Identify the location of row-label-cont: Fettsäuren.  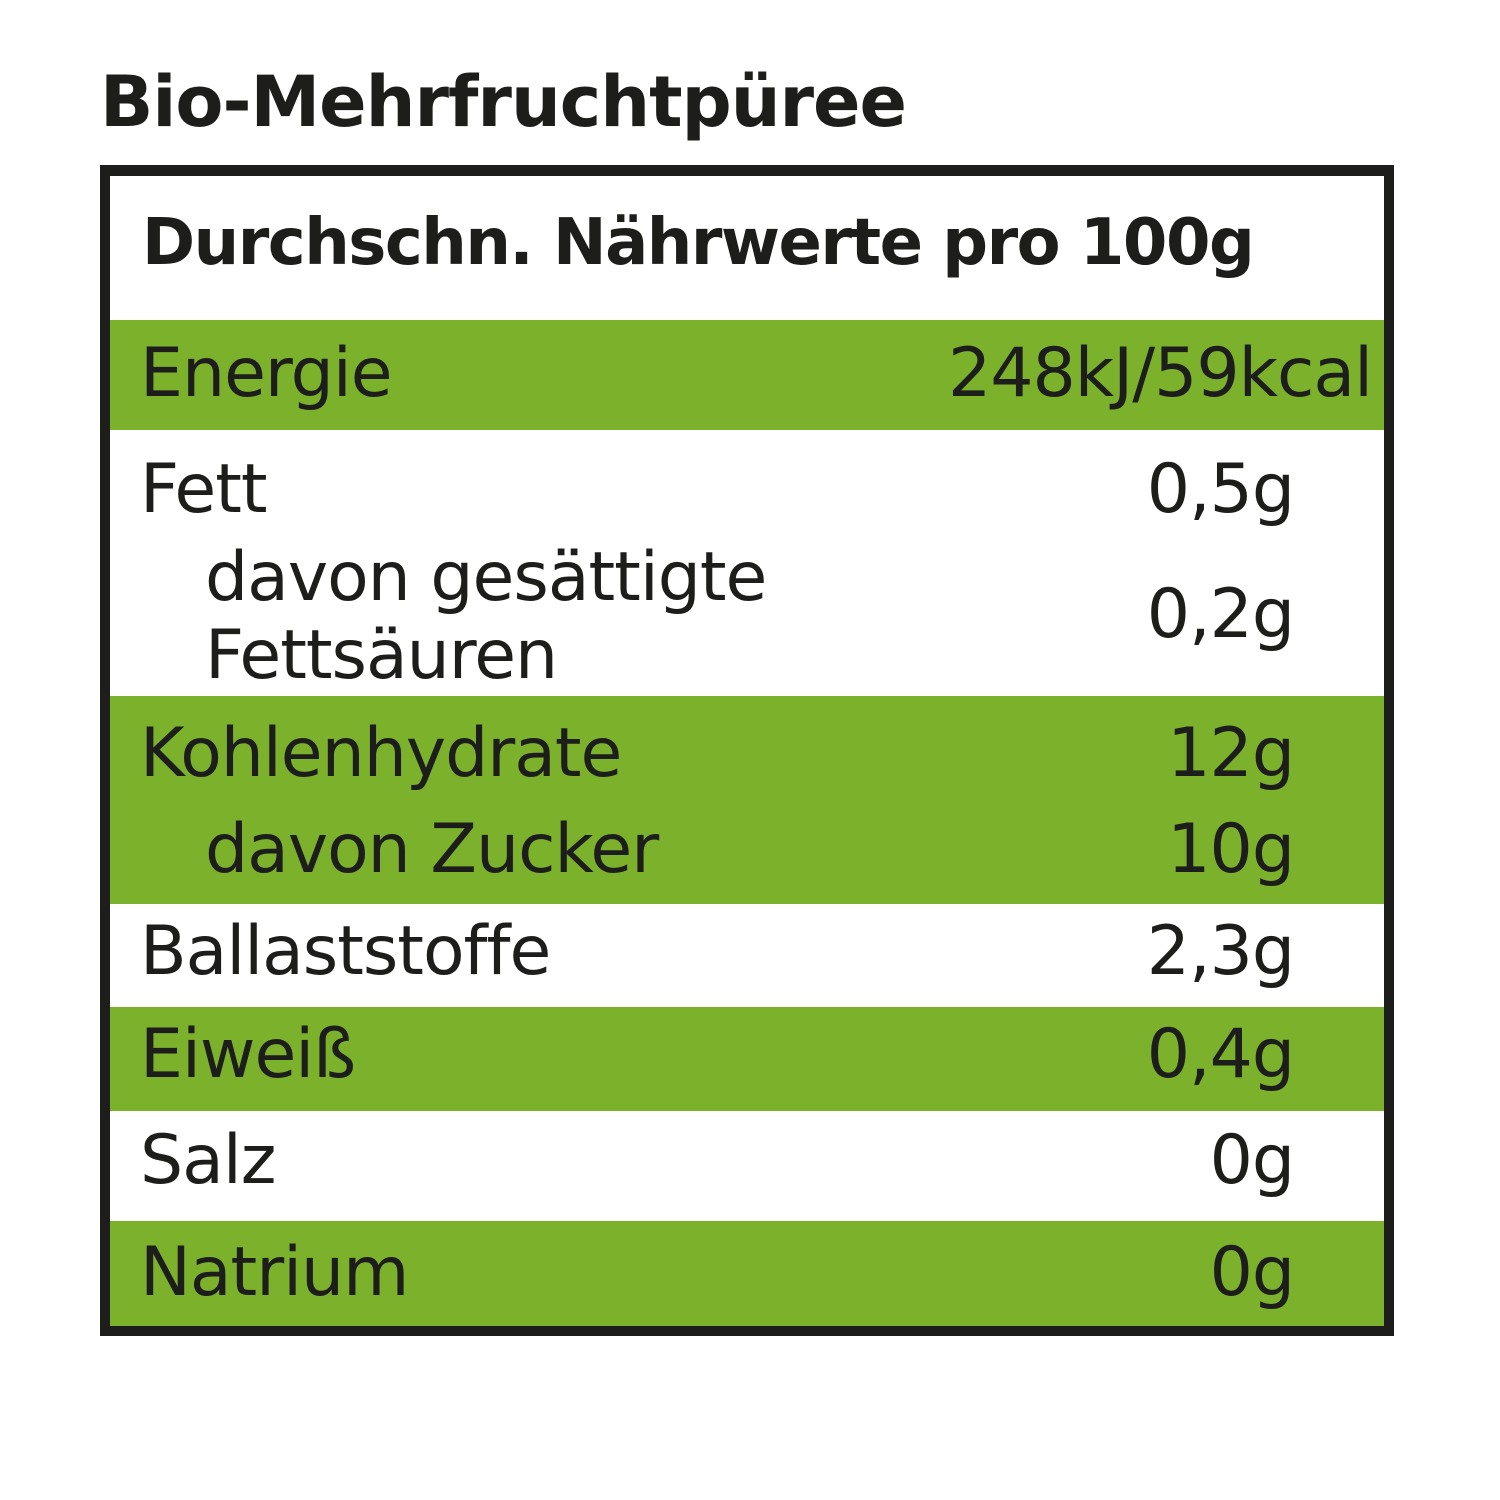
(381, 655).